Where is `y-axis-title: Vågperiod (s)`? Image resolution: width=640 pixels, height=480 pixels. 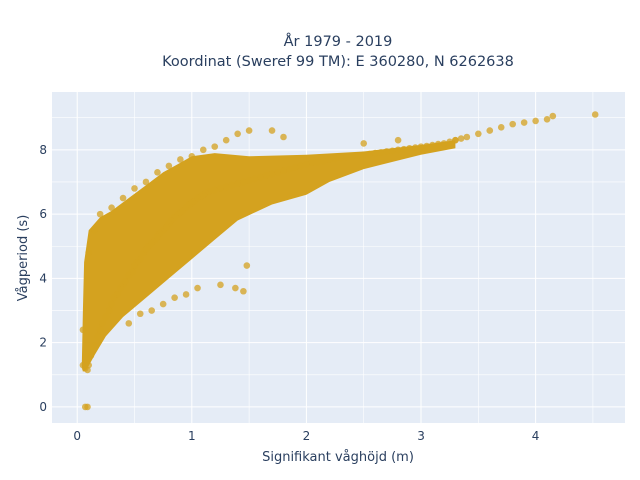 y-axis-title: Vågperiod (s) is located at coordinates (23, 258).